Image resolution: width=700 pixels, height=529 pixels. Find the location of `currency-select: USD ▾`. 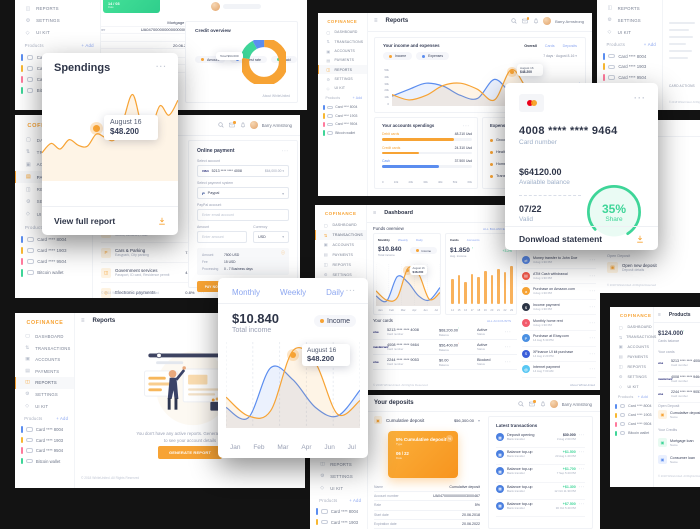

currency-select: USD ▾ is located at coordinates (271, 237).